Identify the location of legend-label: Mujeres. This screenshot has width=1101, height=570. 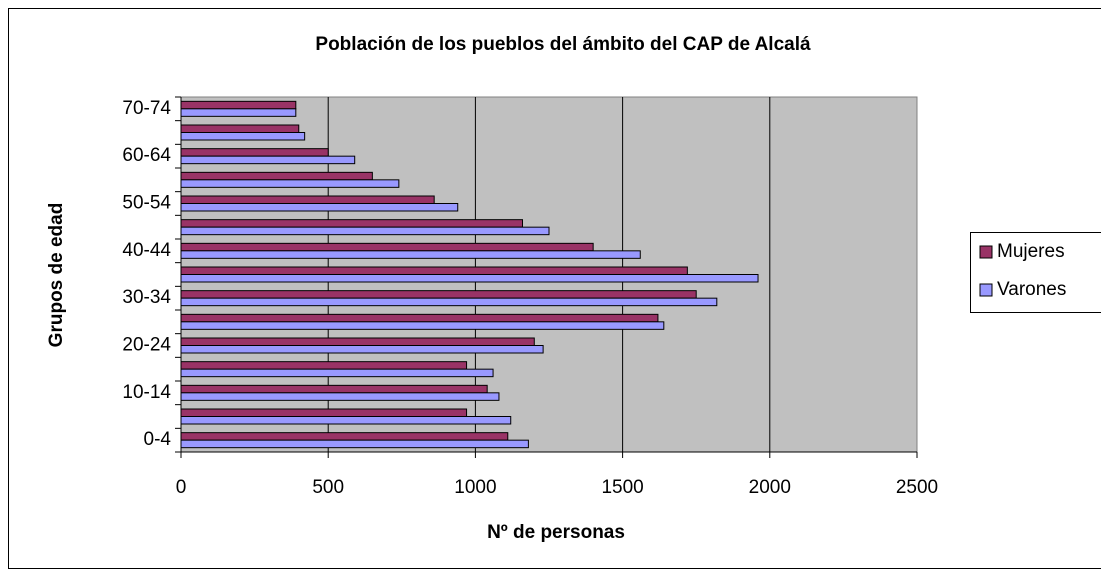
(1031, 251).